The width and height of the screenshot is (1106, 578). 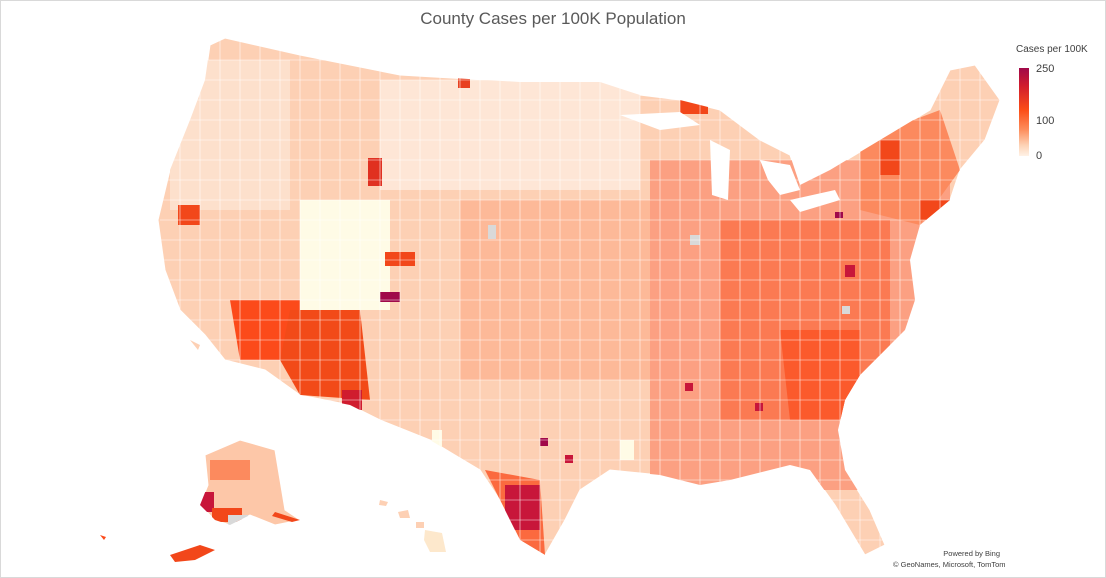 I want to click on channel-island, so click(x=195, y=345).